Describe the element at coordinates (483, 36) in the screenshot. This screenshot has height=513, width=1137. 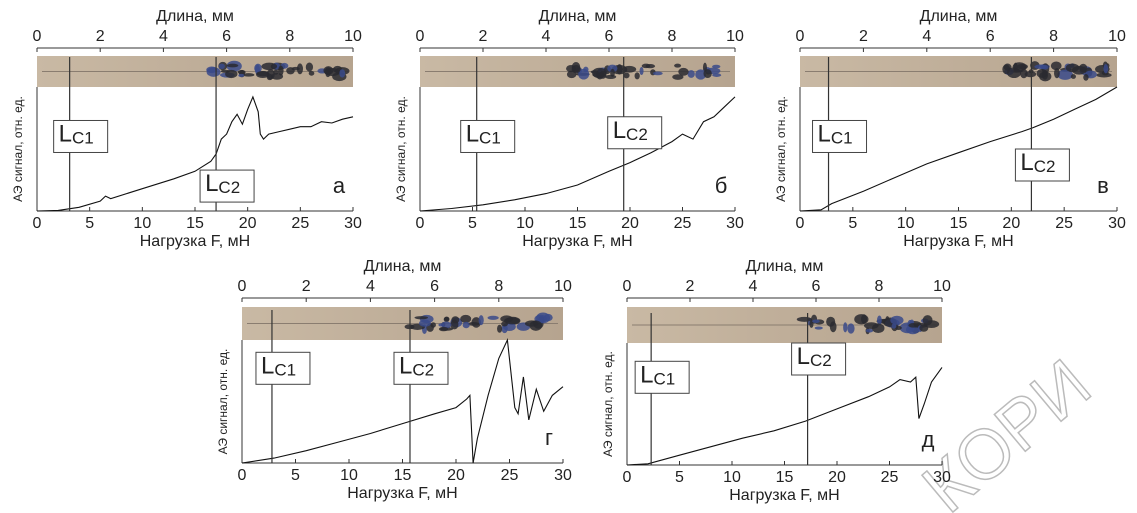
I see `top-tick-label: 2` at that location.